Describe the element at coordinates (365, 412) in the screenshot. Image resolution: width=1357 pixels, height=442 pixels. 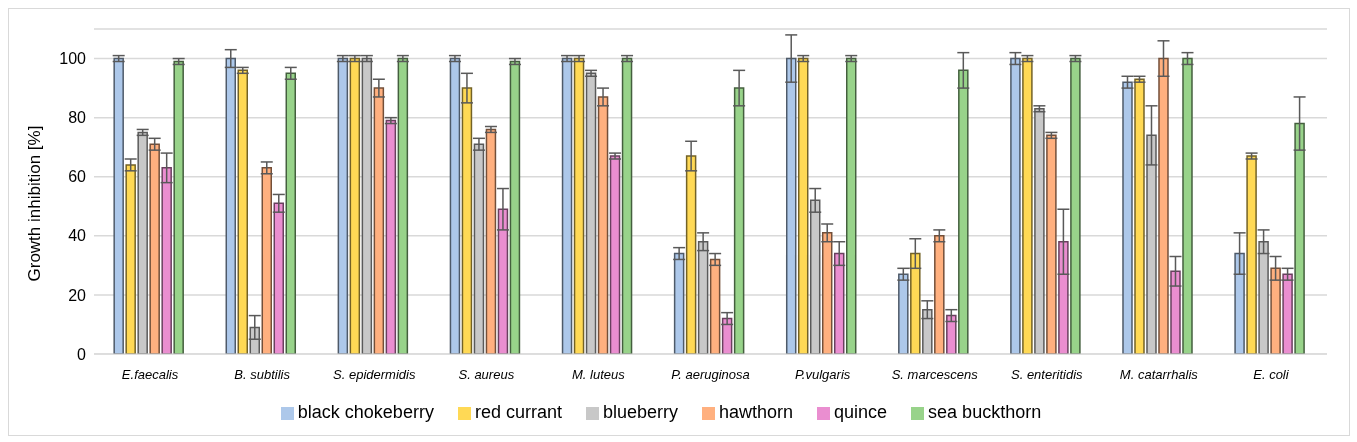
I see `legend-label: black chokeberry` at that location.